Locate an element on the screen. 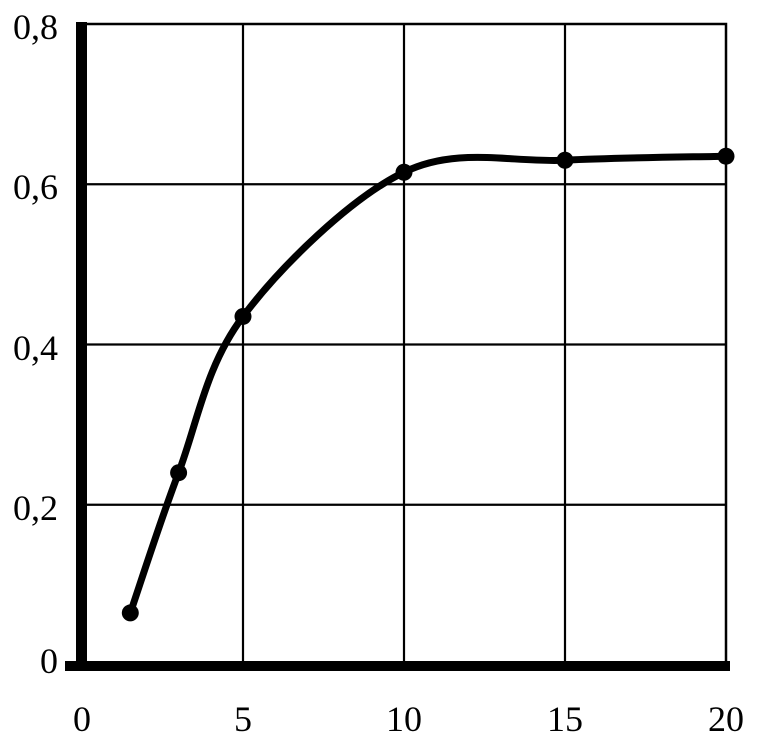 The height and width of the screenshot is (738, 764). y-axis-tick-label-0.6: 0,6 is located at coordinates (35, 187).